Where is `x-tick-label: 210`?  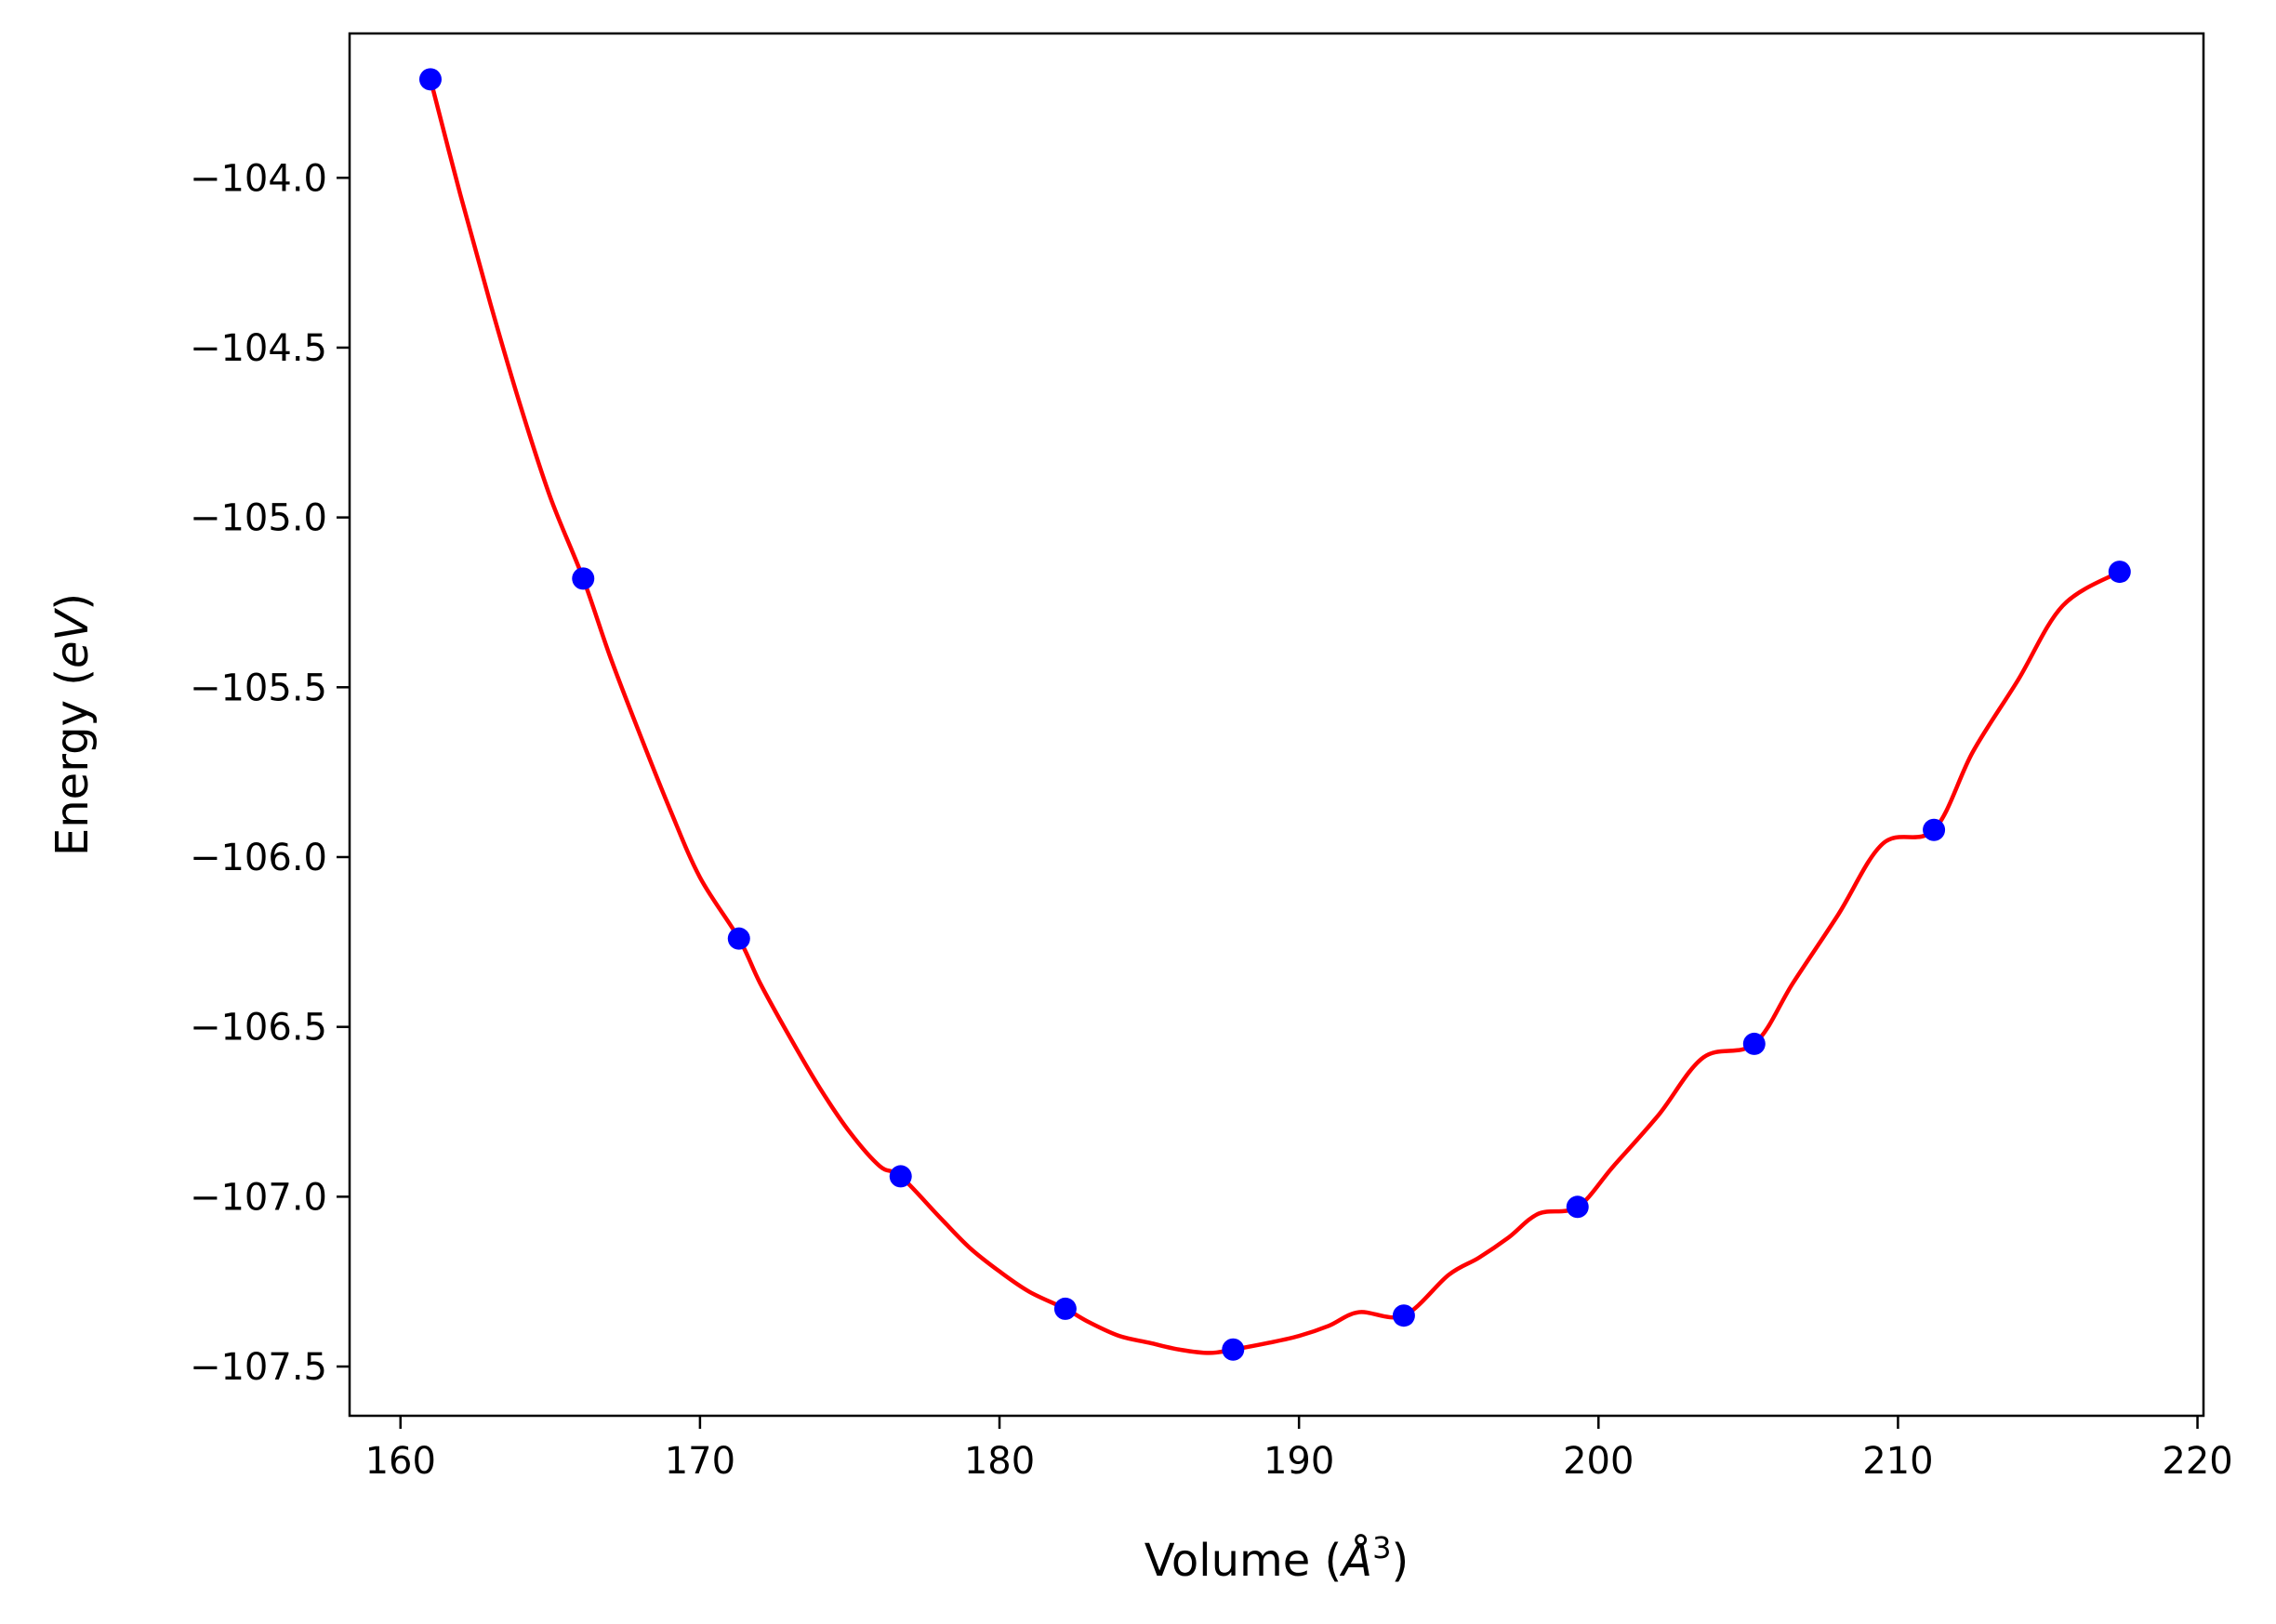
x-tick-label: 210 is located at coordinates (1897, 1462).